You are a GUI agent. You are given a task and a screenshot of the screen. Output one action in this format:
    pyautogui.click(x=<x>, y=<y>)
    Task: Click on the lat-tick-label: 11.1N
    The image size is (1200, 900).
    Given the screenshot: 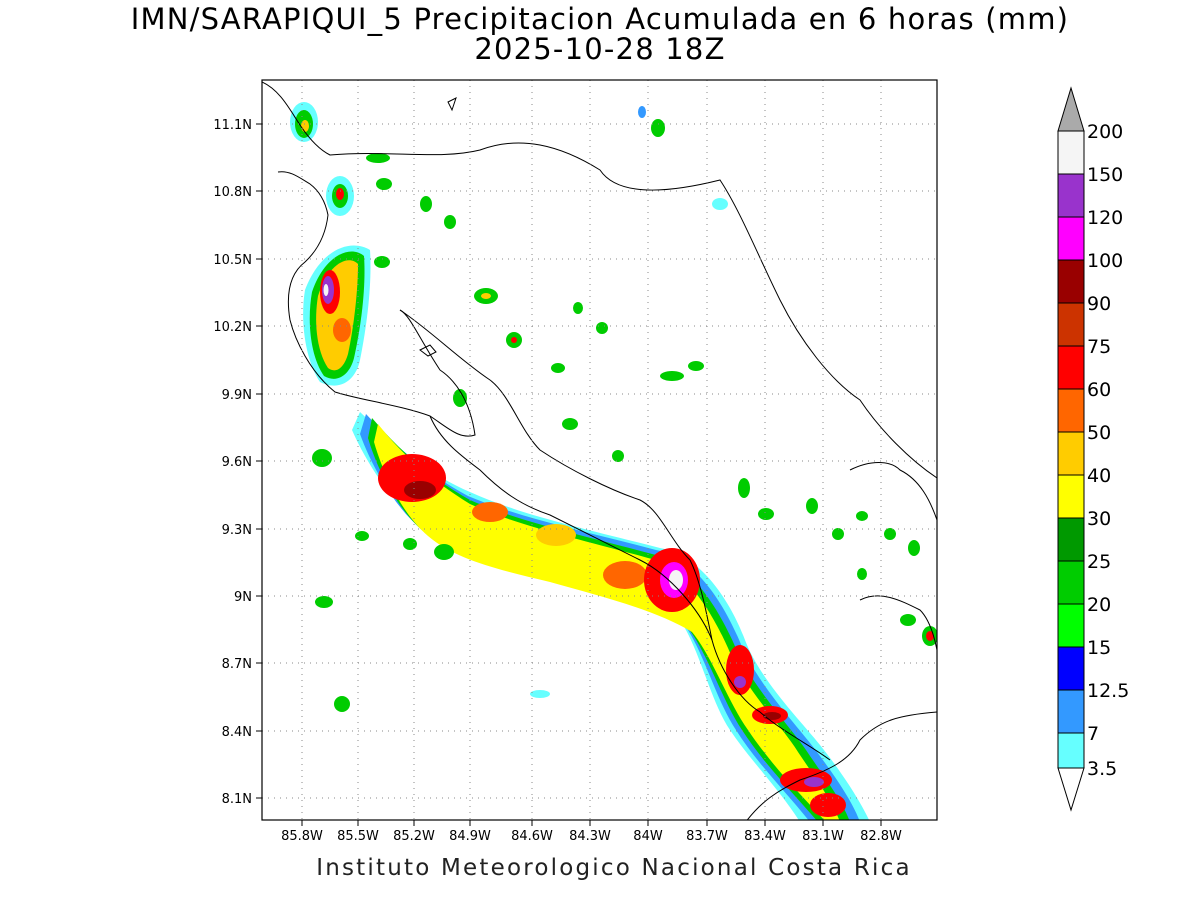 What is the action you would take?
    pyautogui.click(x=232, y=125)
    